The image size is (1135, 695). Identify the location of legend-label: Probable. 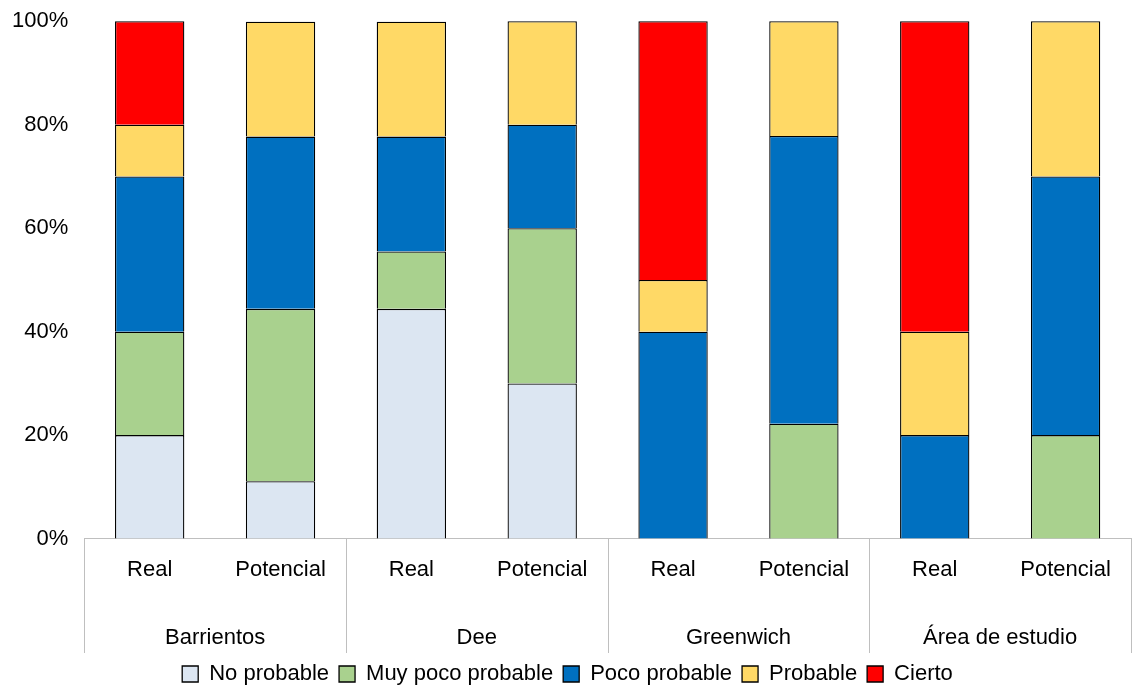
(813, 673).